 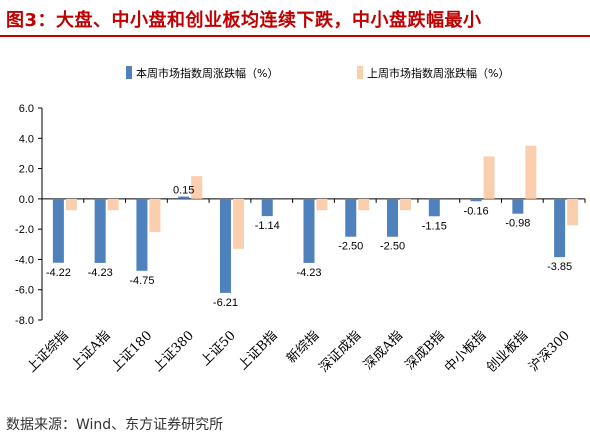 What do you see at coordinates (244, 20) in the screenshot?
I see `chart-title: 图3：大盘、中小盘和创业板均连续下跌，中小盘跌幅最小` at bounding box center [244, 20].